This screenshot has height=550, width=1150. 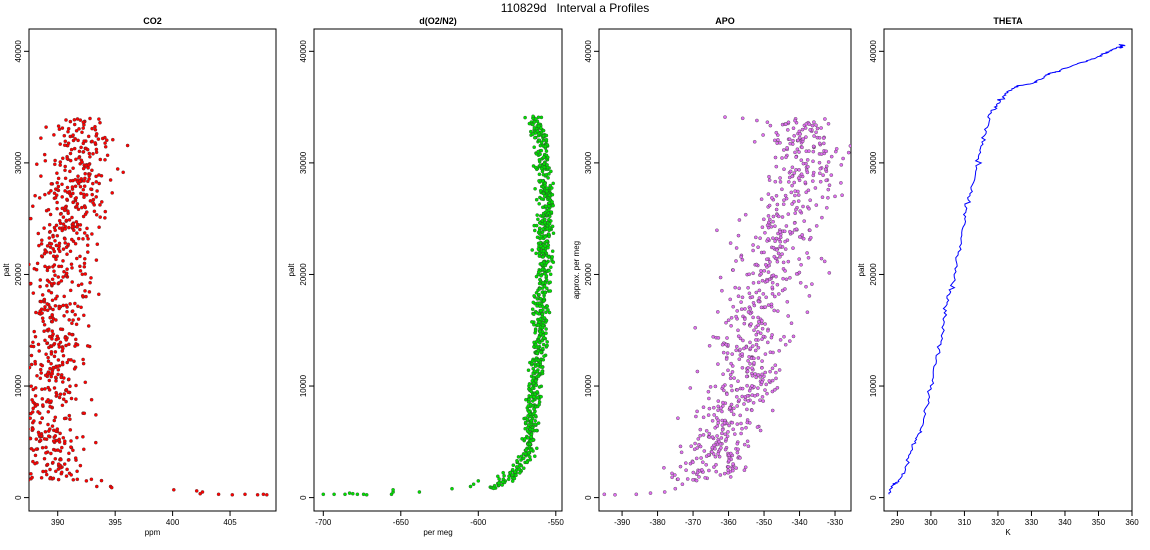 What do you see at coordinates (1132, 522) in the screenshot?
I see `x-tick-label: 360` at bounding box center [1132, 522].